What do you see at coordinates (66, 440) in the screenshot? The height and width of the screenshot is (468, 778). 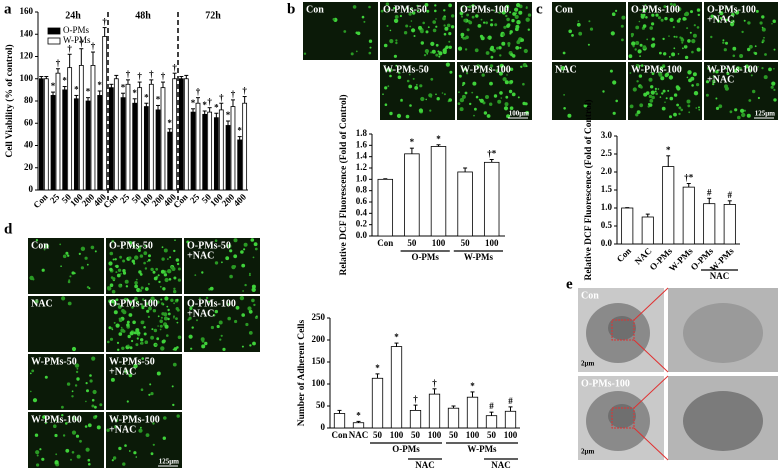 I see `micrograph` at bounding box center [66, 440].